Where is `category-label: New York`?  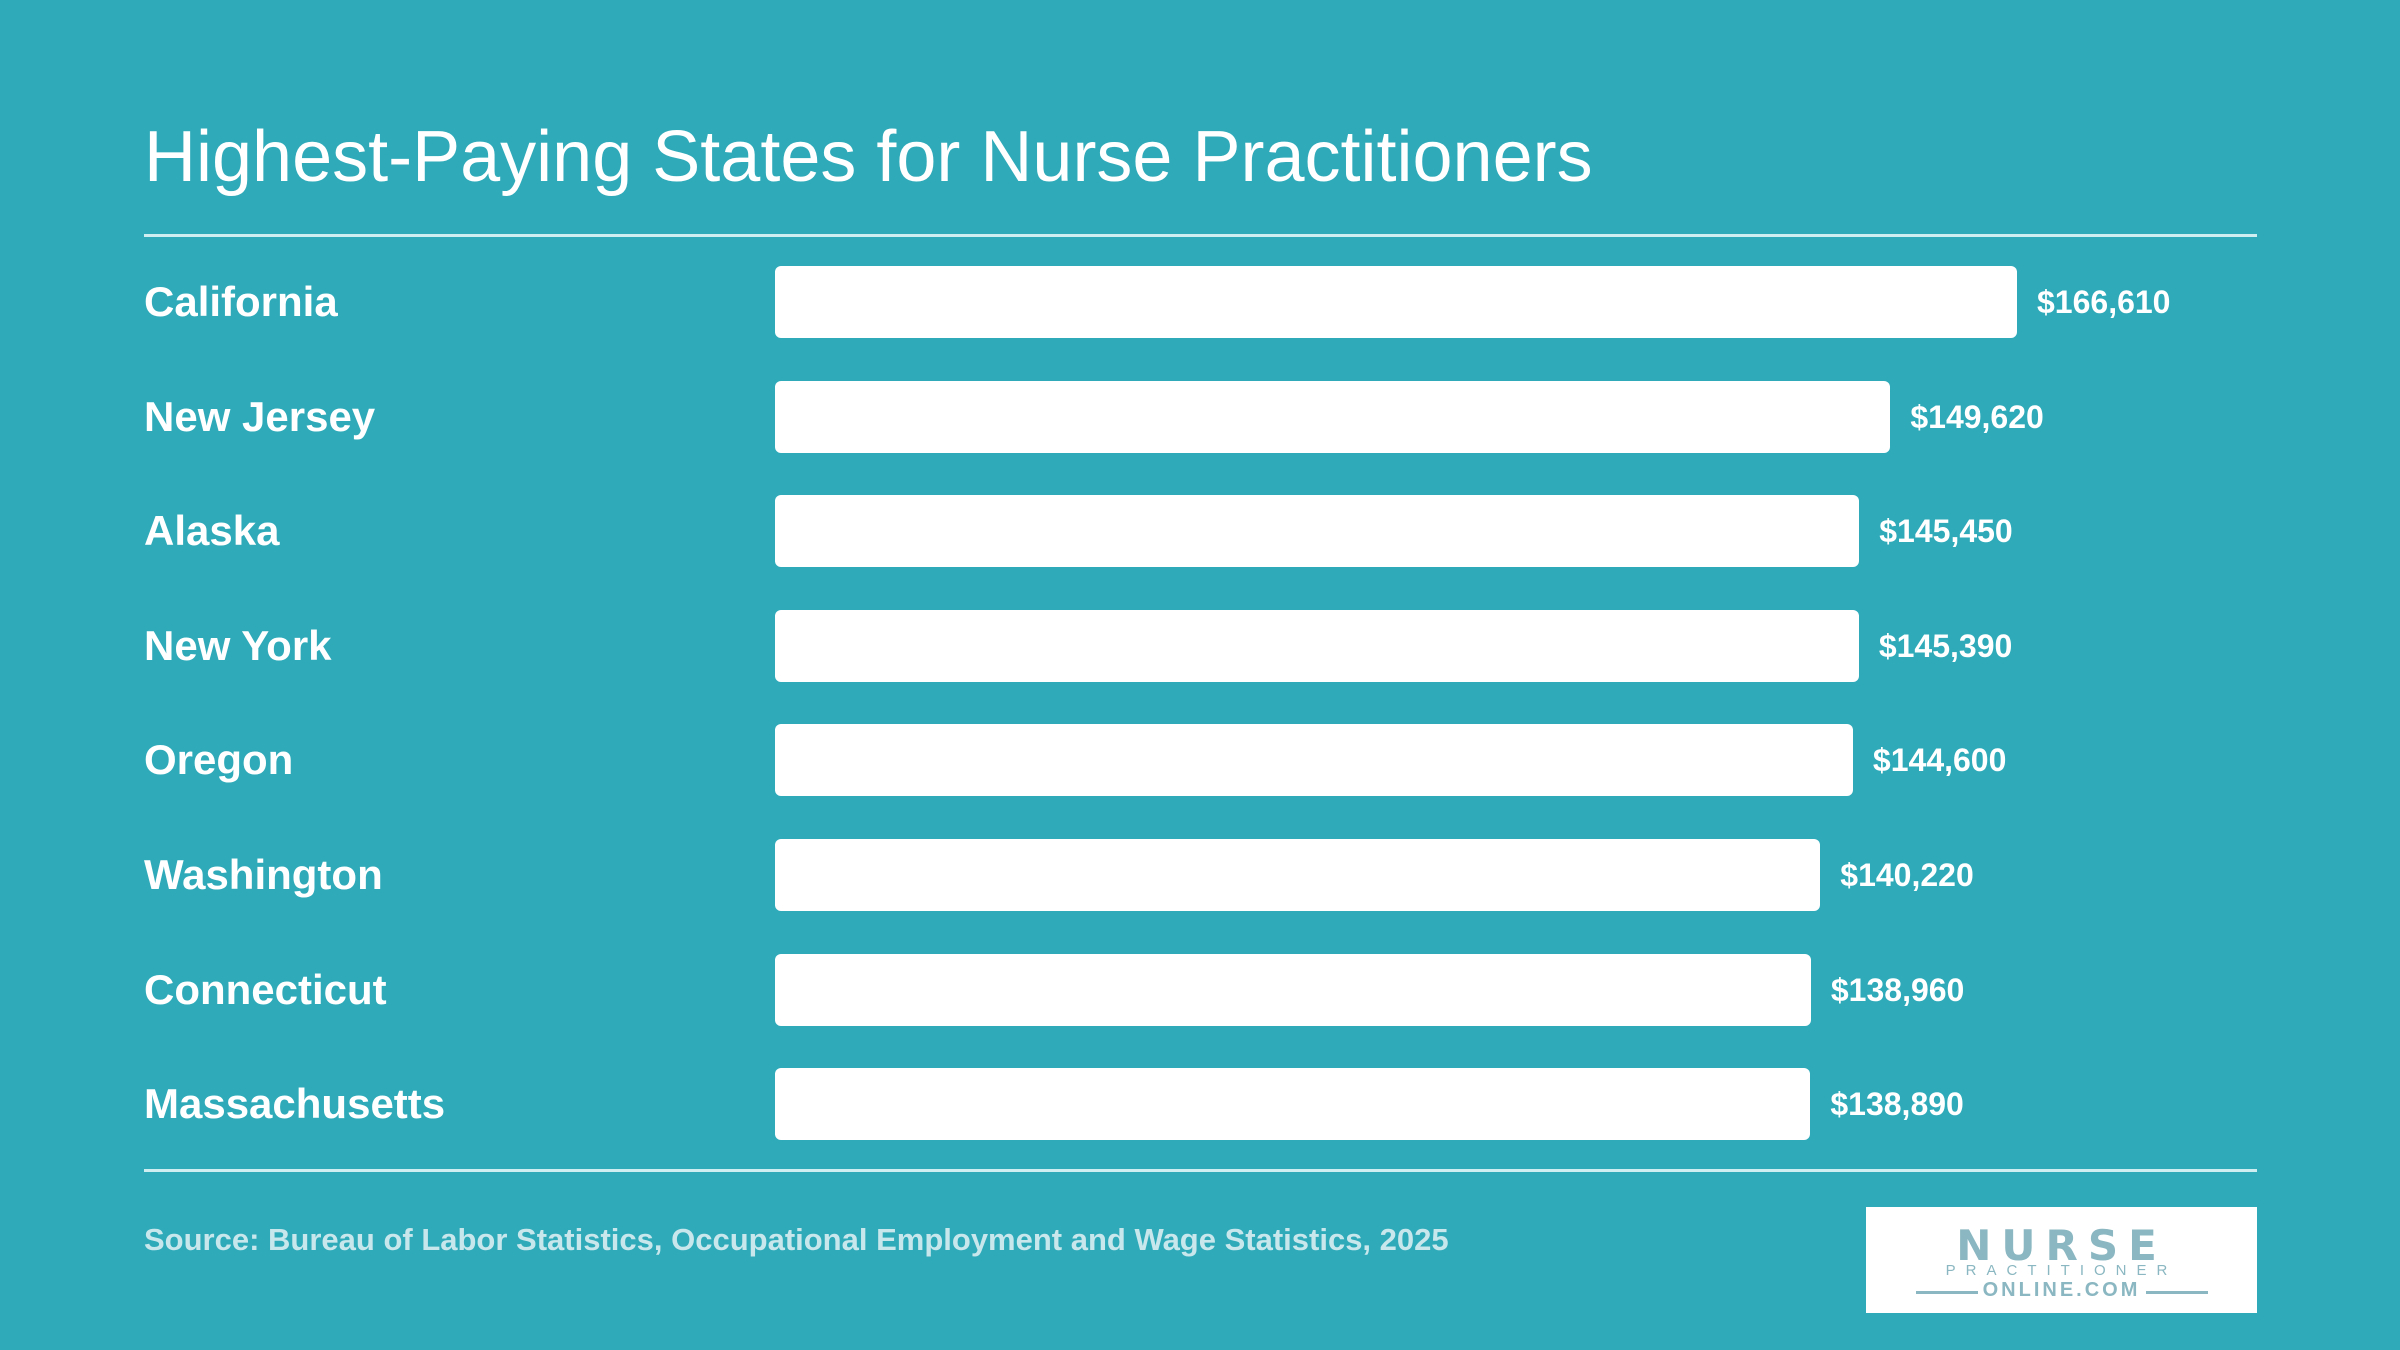
category-label: New York is located at coordinates (238, 645).